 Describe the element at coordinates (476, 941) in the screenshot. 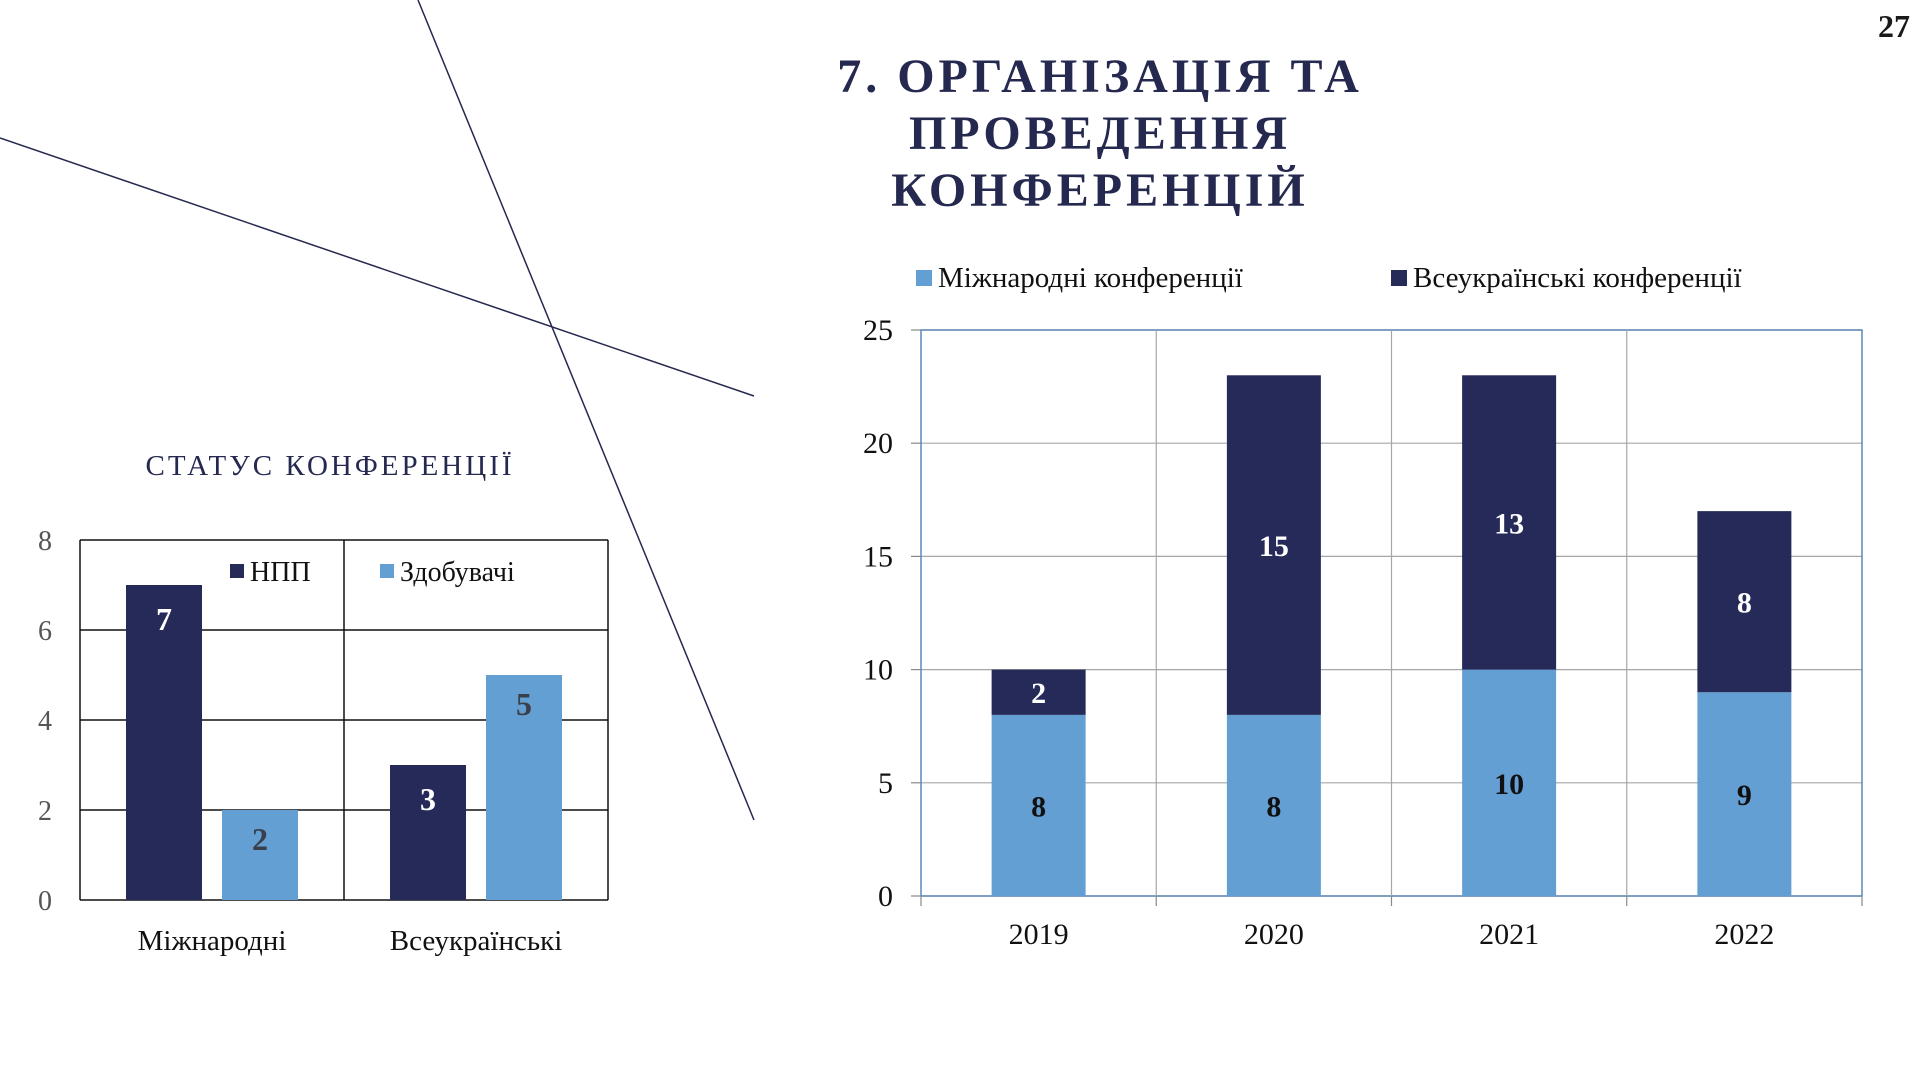

I see `x-tick-label: Всеукраїнські` at that location.